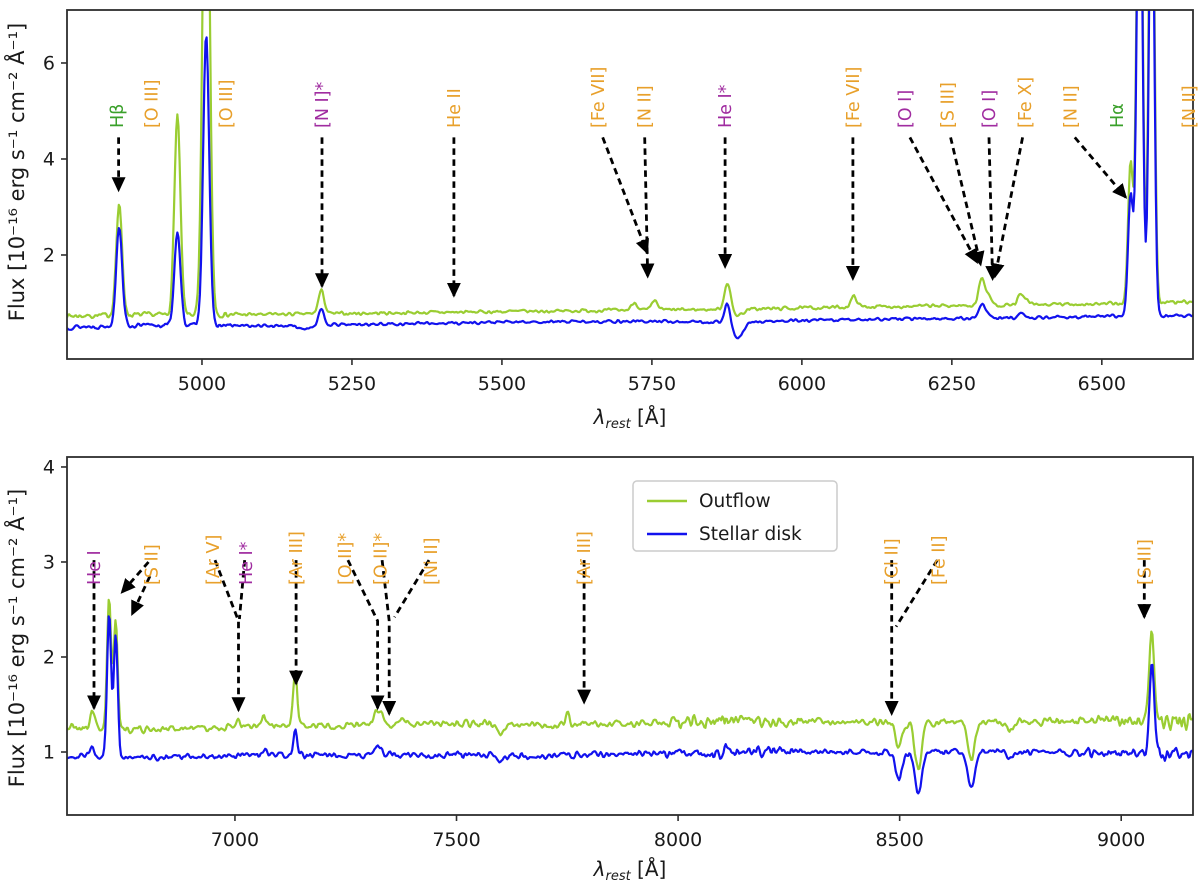 This screenshot has width=1200, height=889. Describe the element at coordinates (432, 562) in the screenshot. I see `line-annotation-label: [Ni II]` at that location.